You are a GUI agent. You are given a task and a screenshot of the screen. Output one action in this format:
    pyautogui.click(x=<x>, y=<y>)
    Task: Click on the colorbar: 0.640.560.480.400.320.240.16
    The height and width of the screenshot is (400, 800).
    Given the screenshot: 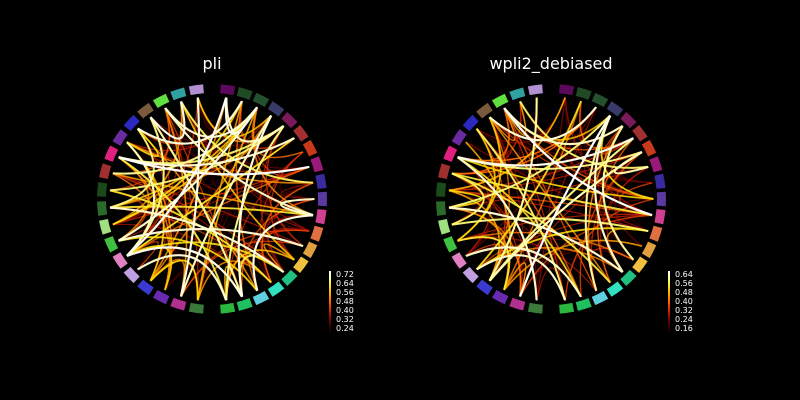 What is the action you would take?
    pyautogui.click(x=680, y=302)
    